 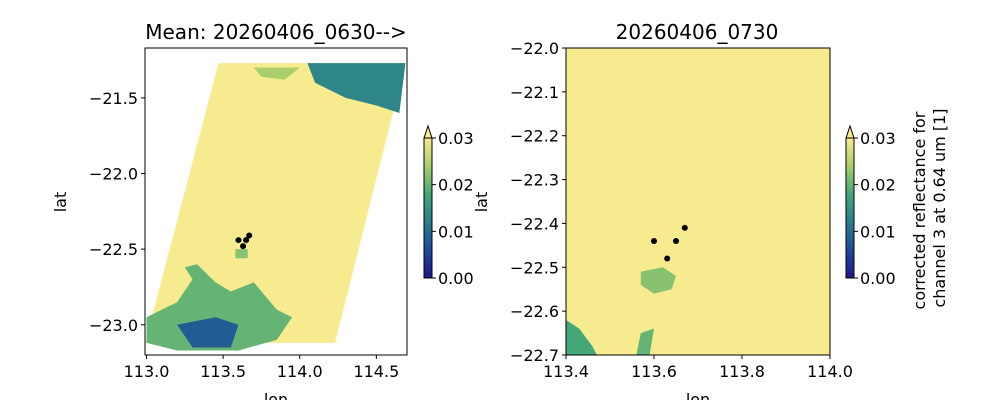 What do you see at coordinates (456, 185) in the screenshot?
I see `panel-left-colorbar-tick-label: 0.02` at bounding box center [456, 185].